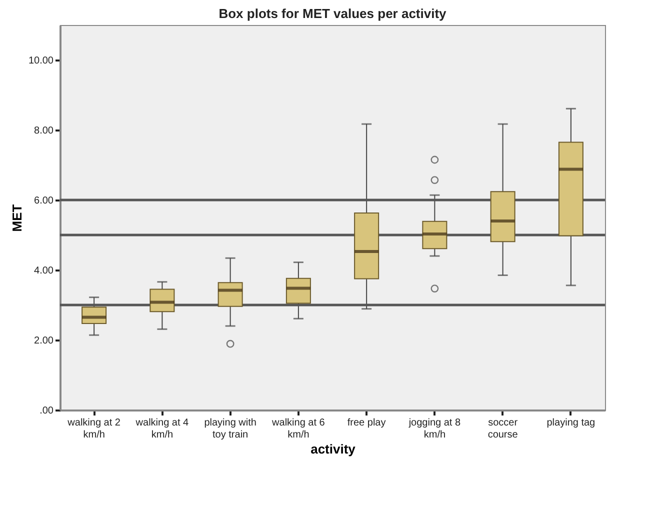  I want to click on x-tick-label: playing with toy train, so click(230, 429).